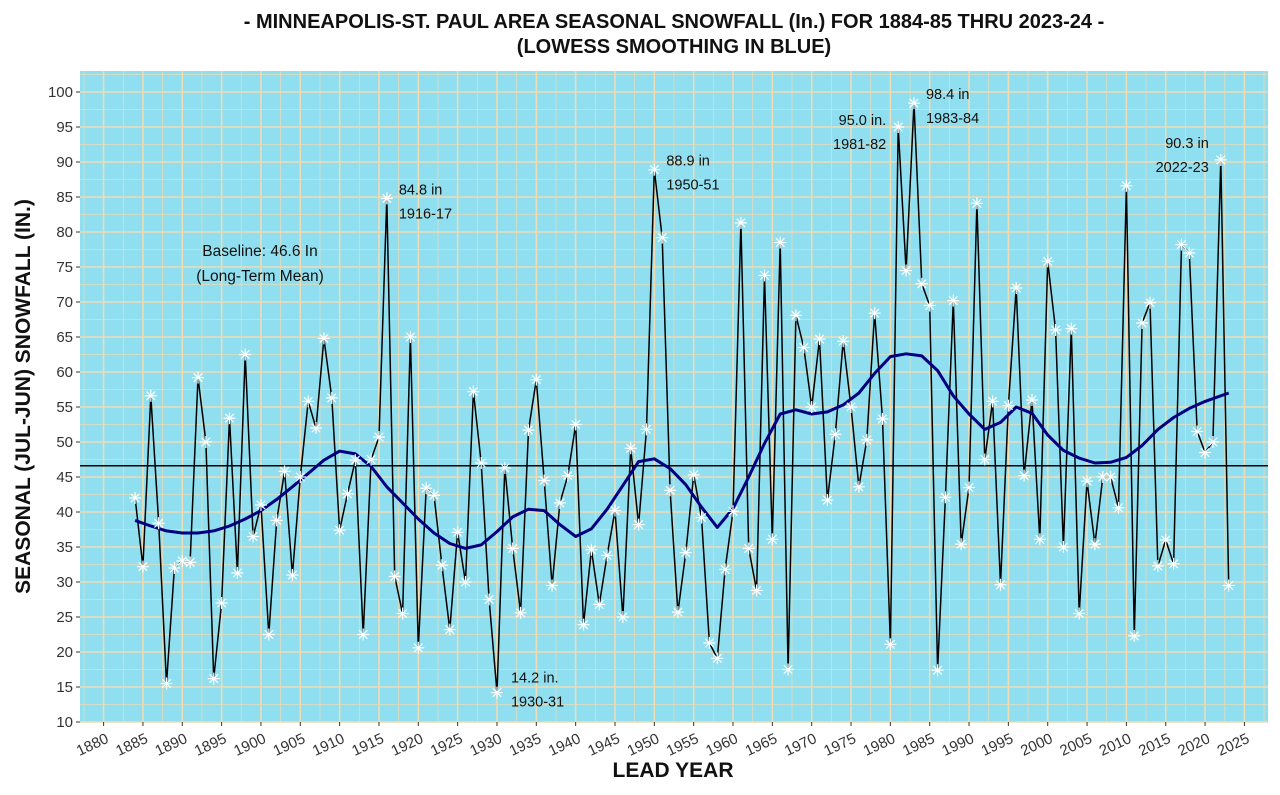  I want to click on x-tick-label: 1950, so click(643, 745).